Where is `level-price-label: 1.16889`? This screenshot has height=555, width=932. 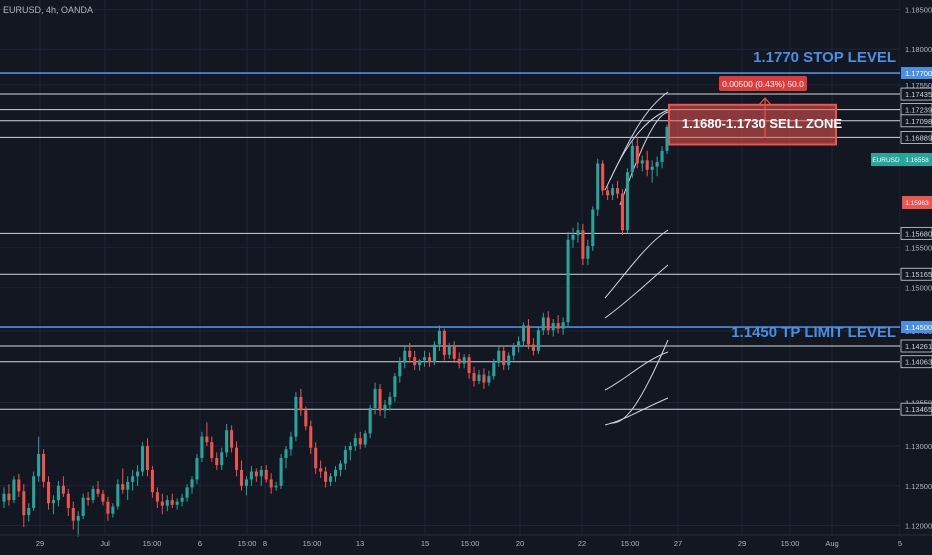
level-price-label: 1.16889 is located at coordinates (918, 137).